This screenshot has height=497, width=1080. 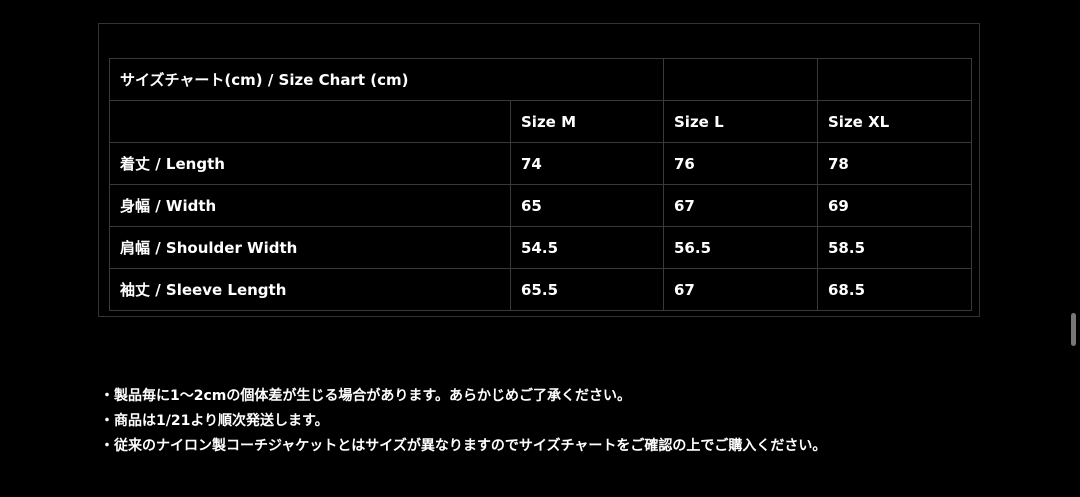 What do you see at coordinates (310, 247) in the screenshot?
I see `row-label: 肩幅 / Shoulder Width` at bounding box center [310, 247].